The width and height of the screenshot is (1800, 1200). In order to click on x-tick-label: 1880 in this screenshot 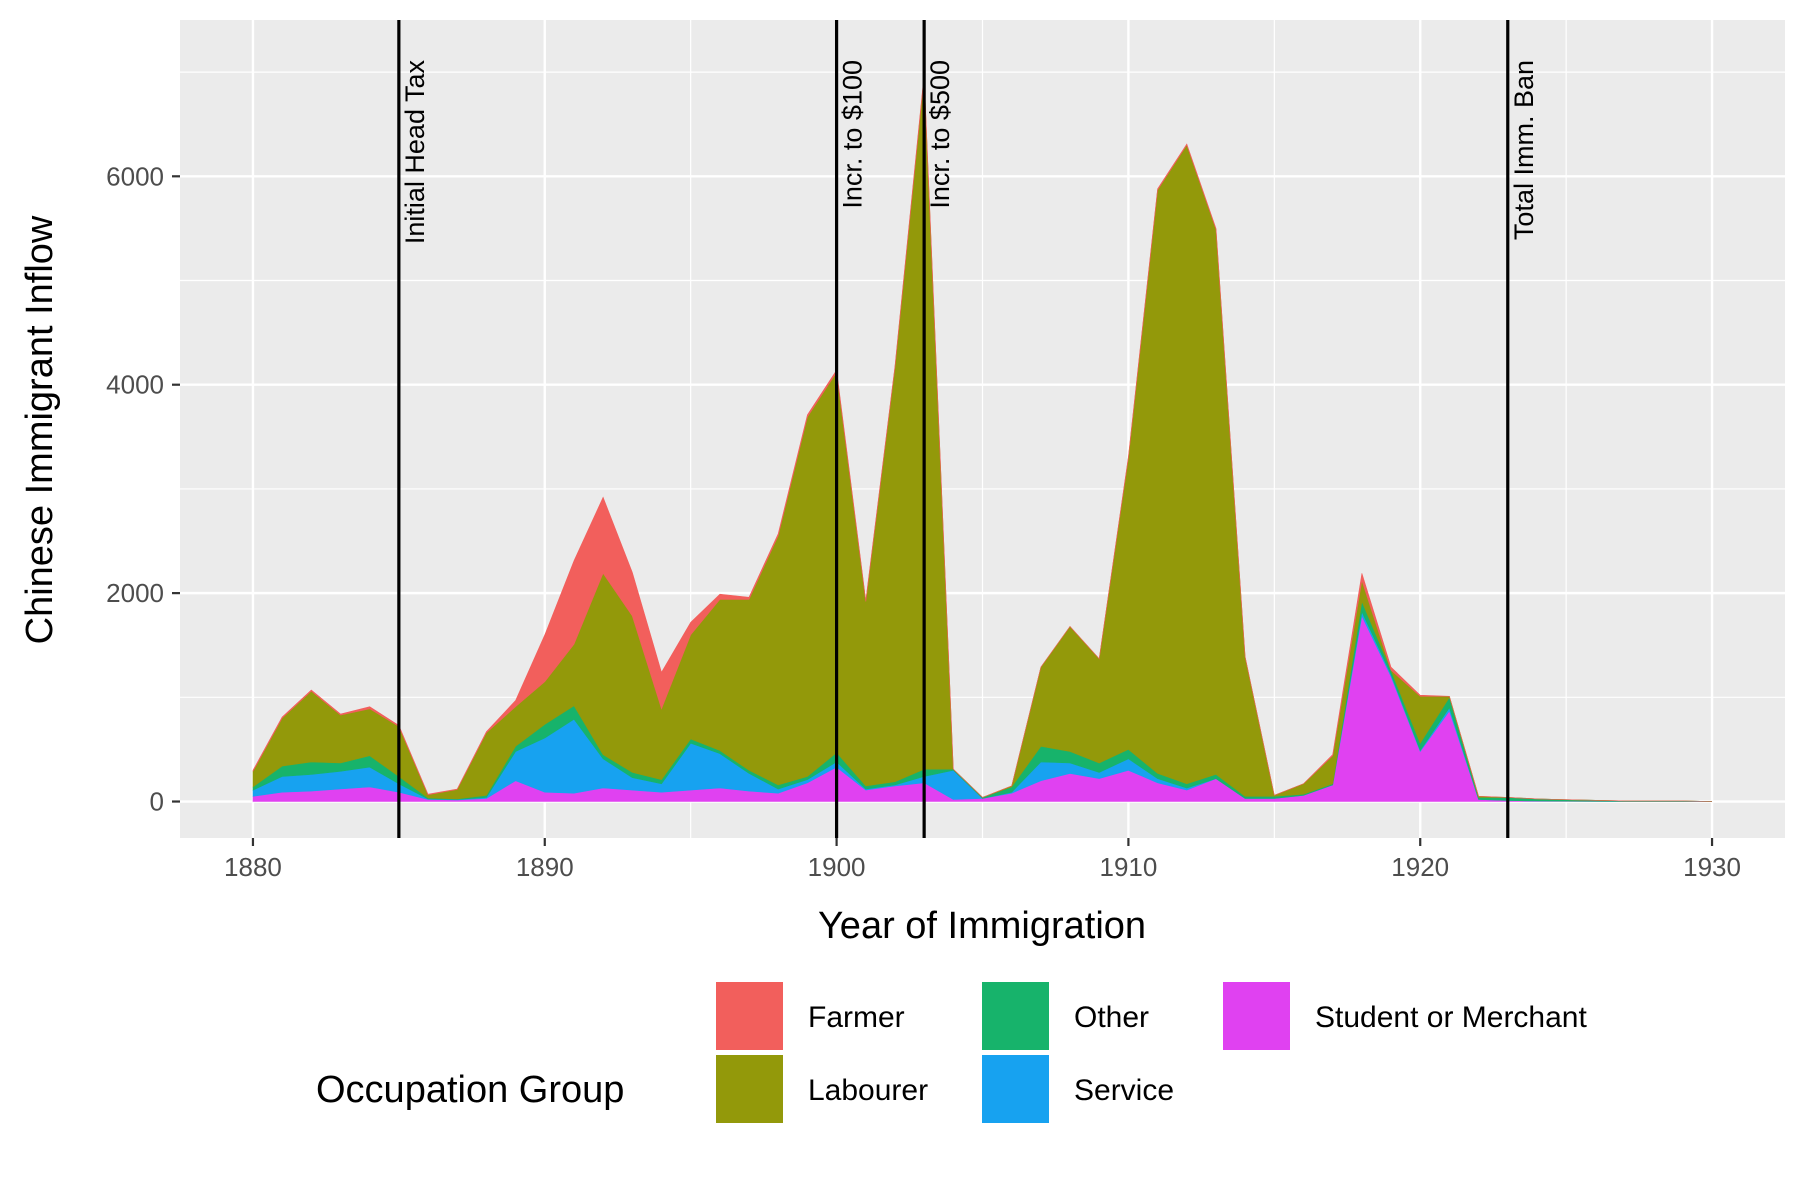, I will do `click(253, 867)`.